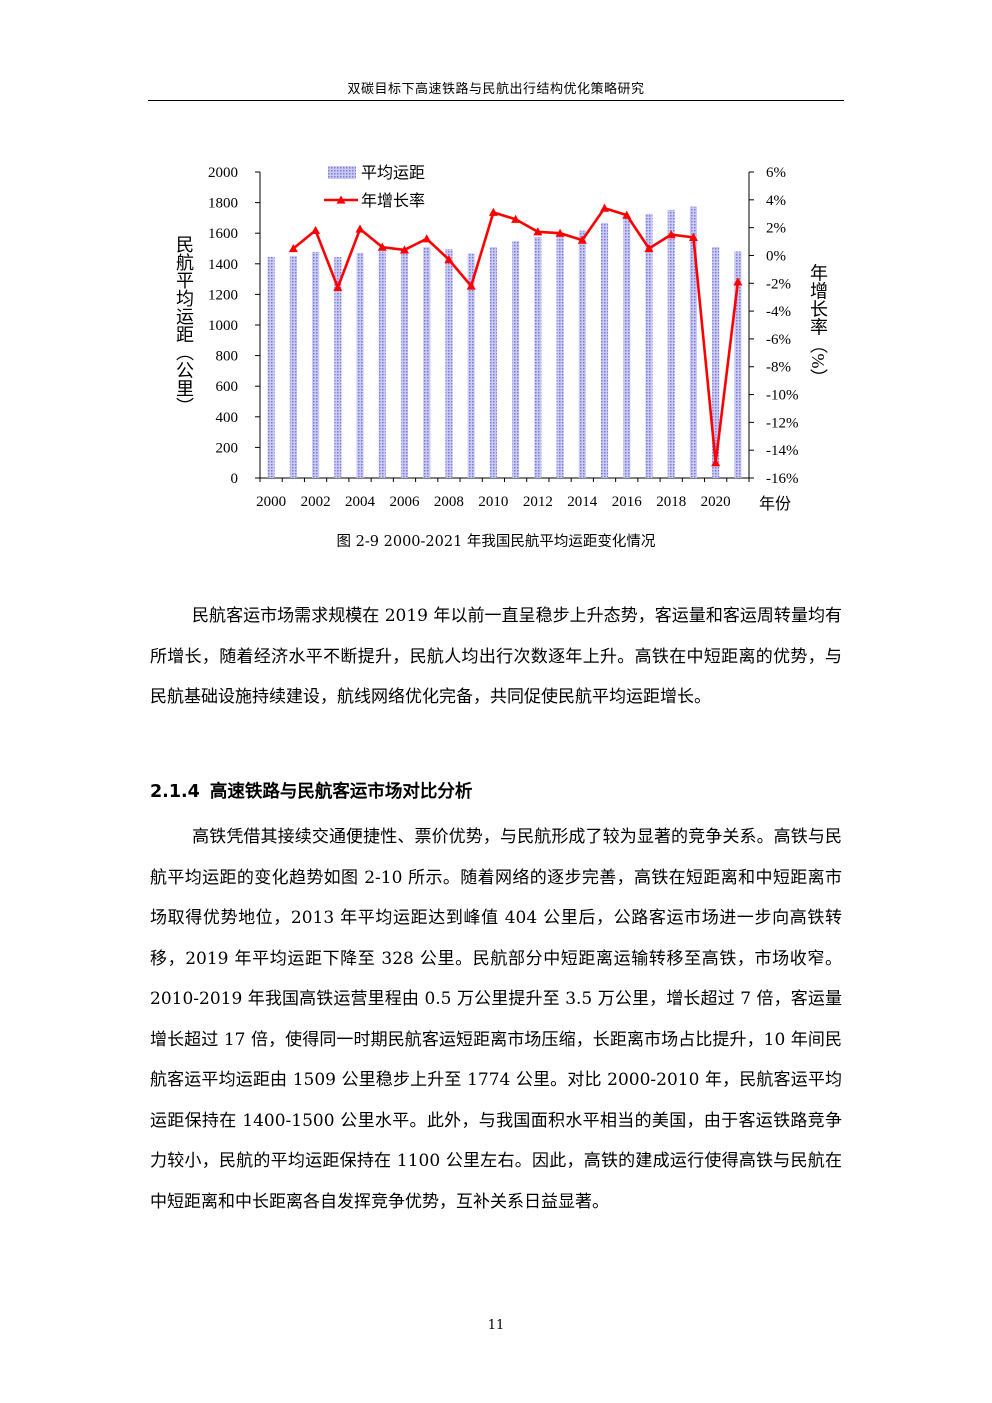 The width and height of the screenshot is (992, 1403). What do you see at coordinates (227, 418) in the screenshot?
I see `y-tick-label: 400` at bounding box center [227, 418].